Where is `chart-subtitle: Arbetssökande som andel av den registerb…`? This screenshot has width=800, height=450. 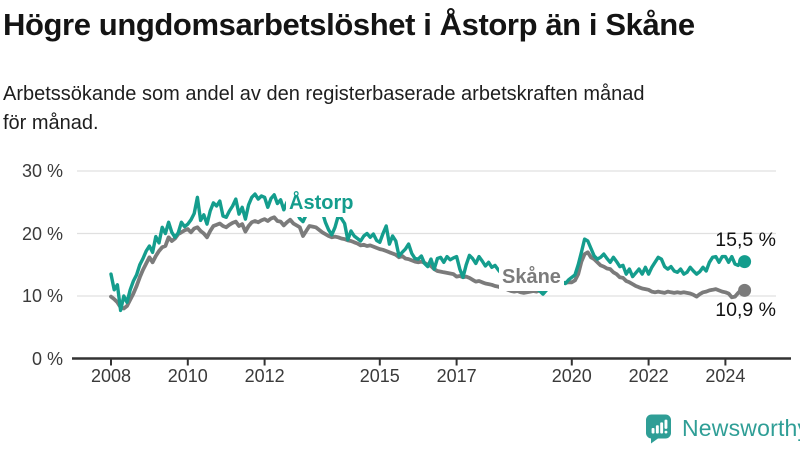
chart-subtitle: Arbetssökande som andel av den registerb… is located at coordinates (399, 109).